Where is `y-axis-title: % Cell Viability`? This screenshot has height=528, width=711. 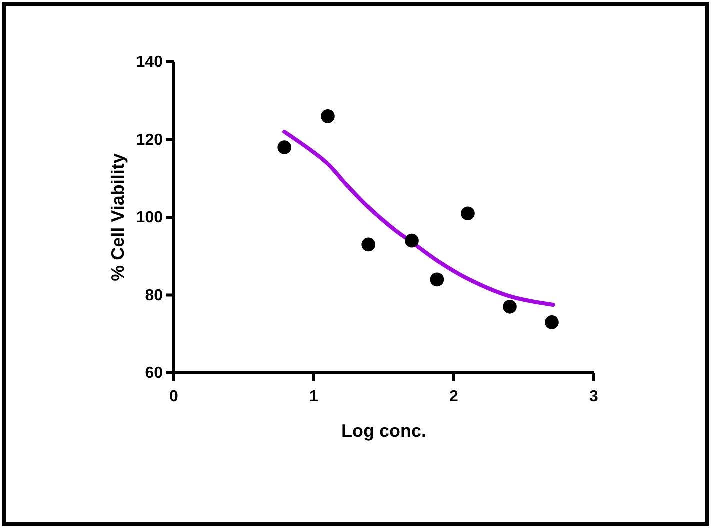
y-axis-title: % Cell Viability is located at coordinates (118, 218).